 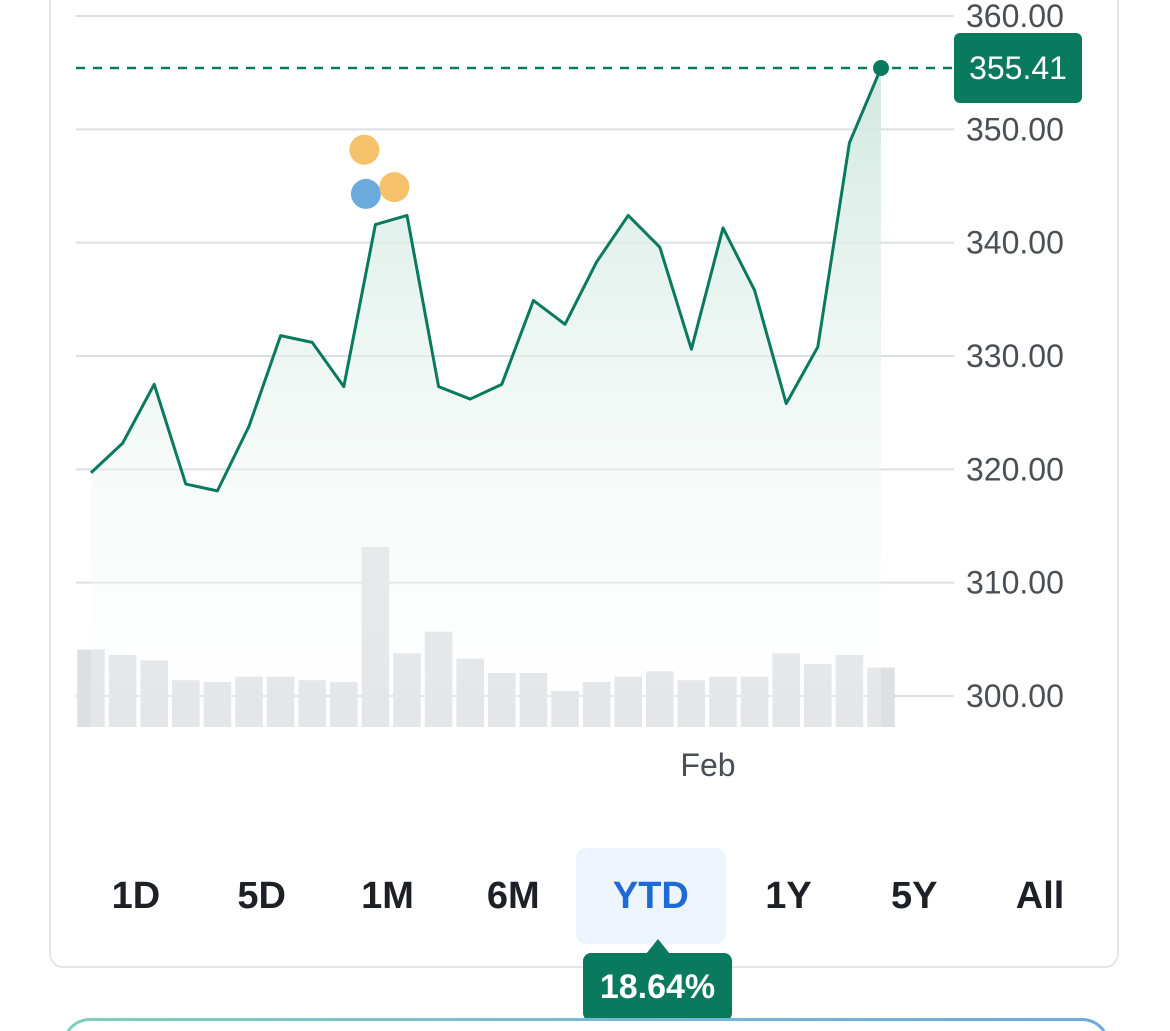 What do you see at coordinates (1015, 129) in the screenshot?
I see `y-tick-label: 350.00` at bounding box center [1015, 129].